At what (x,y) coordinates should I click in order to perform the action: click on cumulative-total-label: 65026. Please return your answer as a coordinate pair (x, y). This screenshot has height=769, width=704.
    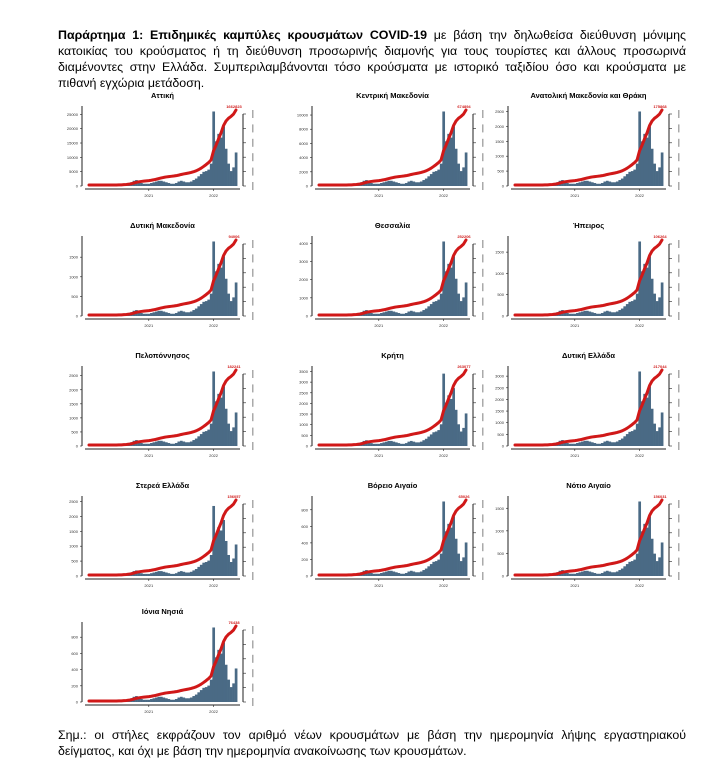
    Looking at the image, I should click on (464, 496).